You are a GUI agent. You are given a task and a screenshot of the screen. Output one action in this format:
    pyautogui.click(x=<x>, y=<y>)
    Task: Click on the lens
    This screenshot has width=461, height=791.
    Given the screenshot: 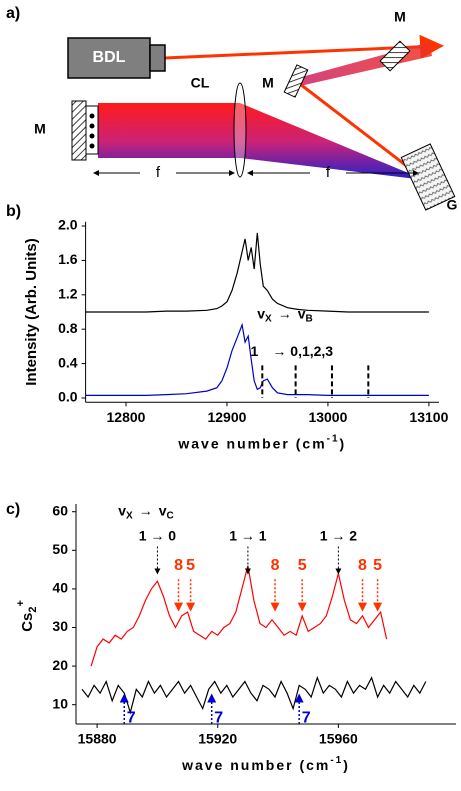 What is the action you would take?
    pyautogui.click(x=240, y=130)
    